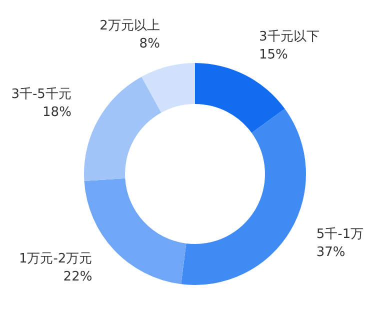 This screenshot has height=314, width=380. What do you see at coordinates (55, 259) in the screenshot?
I see `slice-label: 1万元-2万元` at bounding box center [55, 259].